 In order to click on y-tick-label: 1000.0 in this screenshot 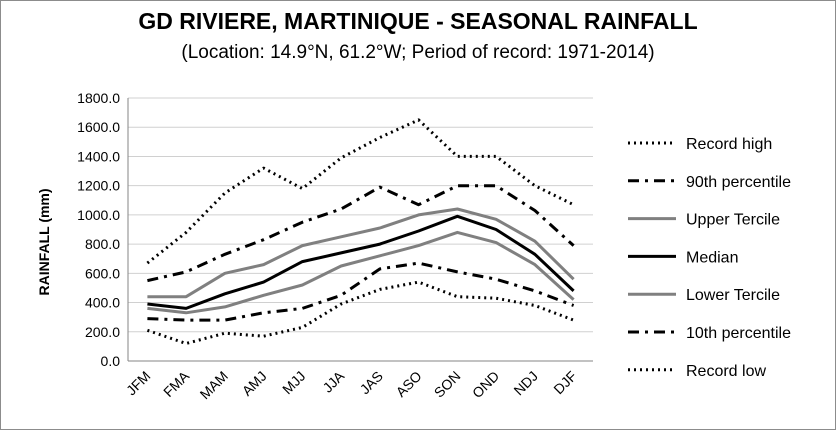, I will do `click(98, 215)`.